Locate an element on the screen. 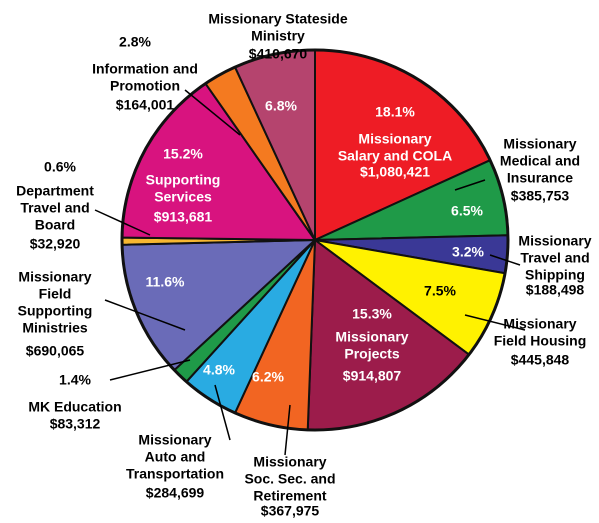  percent-label: 6.2% is located at coordinates (268, 377).